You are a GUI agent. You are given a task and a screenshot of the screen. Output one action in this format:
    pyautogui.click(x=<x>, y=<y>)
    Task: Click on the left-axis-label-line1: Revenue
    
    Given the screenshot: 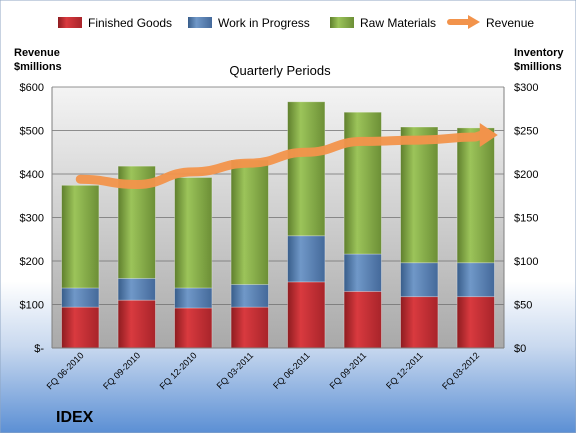 What is the action you would take?
    pyautogui.click(x=37, y=53)
    